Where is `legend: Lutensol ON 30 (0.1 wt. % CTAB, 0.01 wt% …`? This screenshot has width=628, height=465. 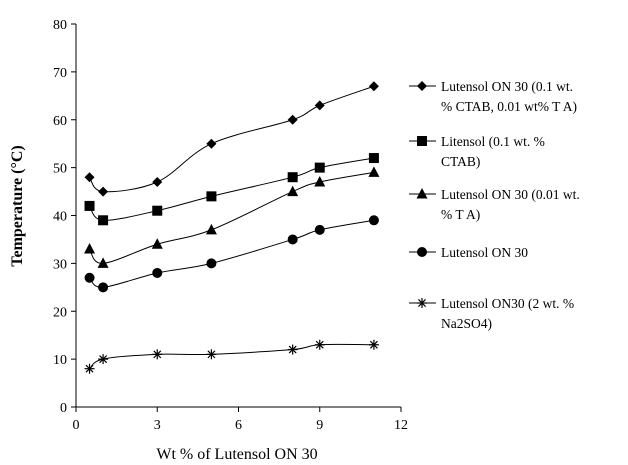 legend: Lutensol ON 30 (0.1 wt. % CTAB, 0.01 wt% … is located at coordinates (494, 205).